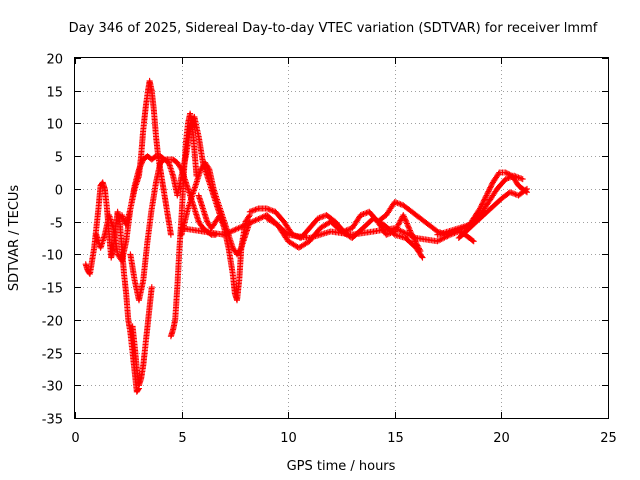 This screenshot has width=640, height=480. Describe the element at coordinates (341, 466) in the screenshot. I see `x-axis-label: GPS time / hours` at that location.